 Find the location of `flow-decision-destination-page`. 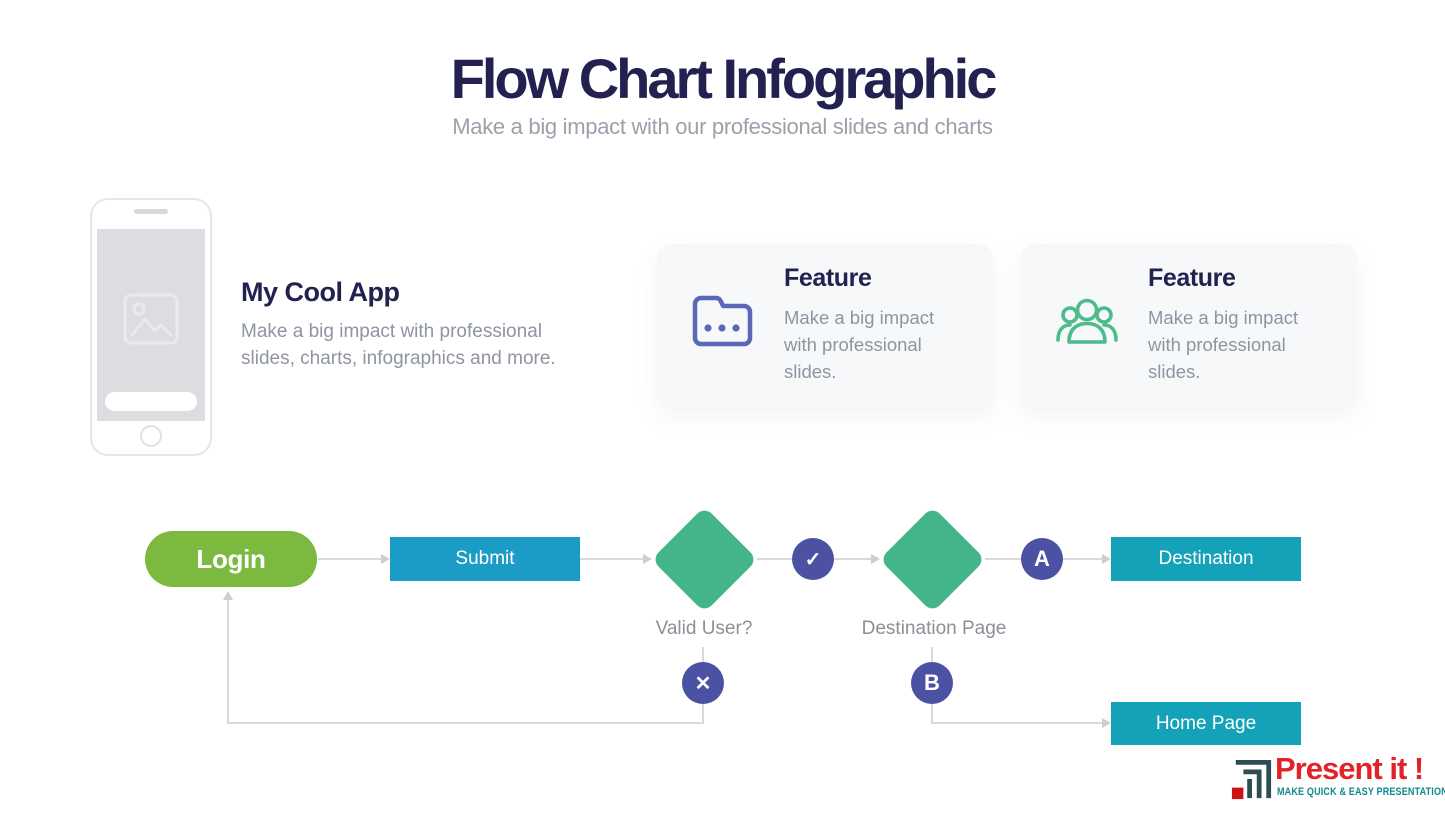

flow-decision-destination-page is located at coordinates (932, 559).